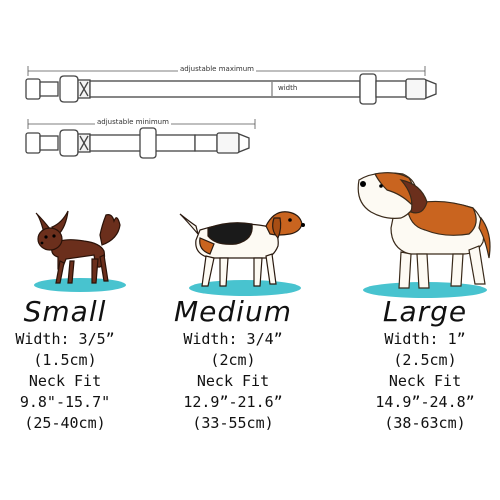  Describe the element at coordinates (425, 311) in the screenshot. I see `size-title: Large` at that location.